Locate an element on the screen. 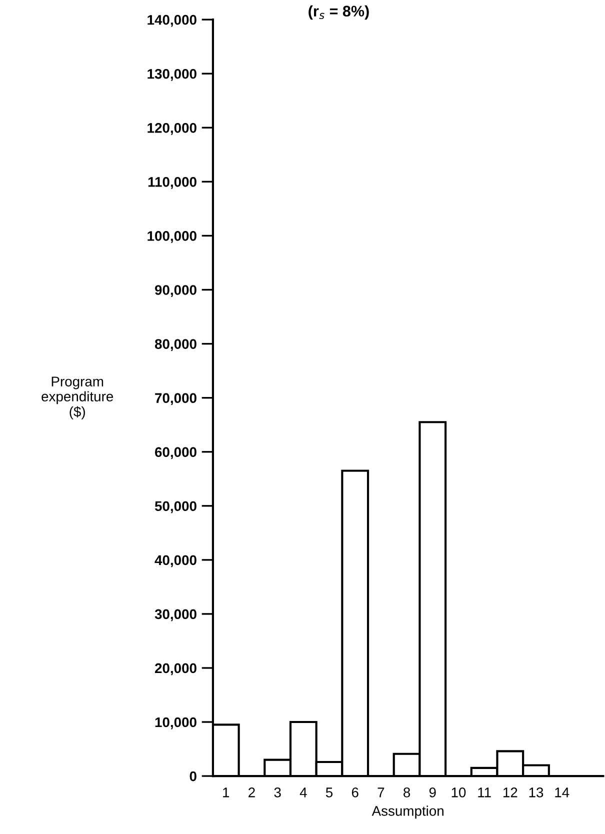 This screenshot has height=834, width=605. x-tick-label: 5 is located at coordinates (329, 793).